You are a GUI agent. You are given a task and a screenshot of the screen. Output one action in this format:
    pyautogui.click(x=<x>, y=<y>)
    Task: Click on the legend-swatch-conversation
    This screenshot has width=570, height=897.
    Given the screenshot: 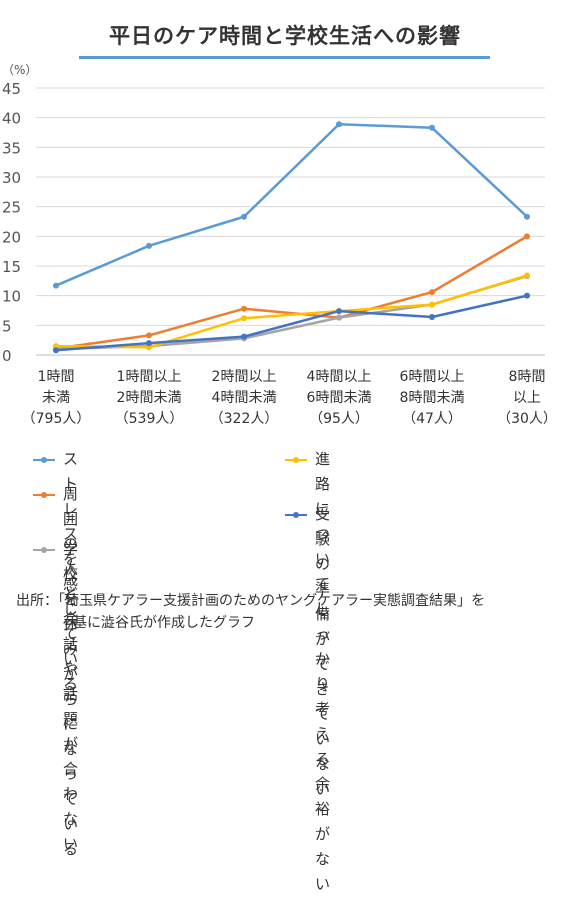 What is the action you would take?
    pyautogui.click(x=44, y=494)
    